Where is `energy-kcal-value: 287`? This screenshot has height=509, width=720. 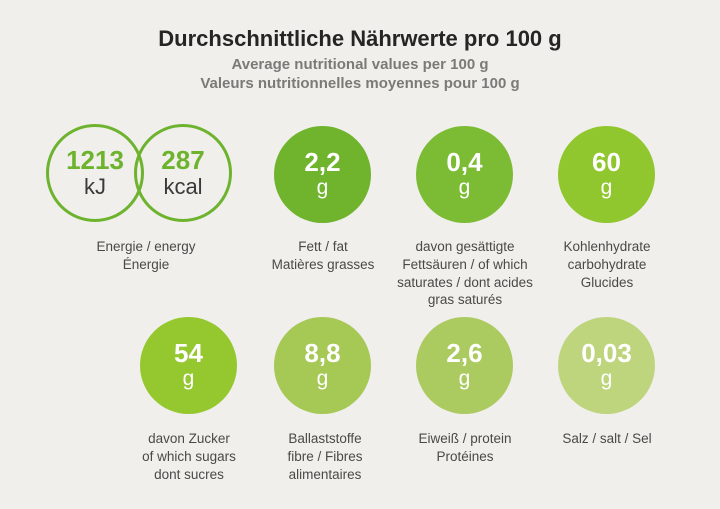
energy-kcal-value: 287 is located at coordinates (183, 160).